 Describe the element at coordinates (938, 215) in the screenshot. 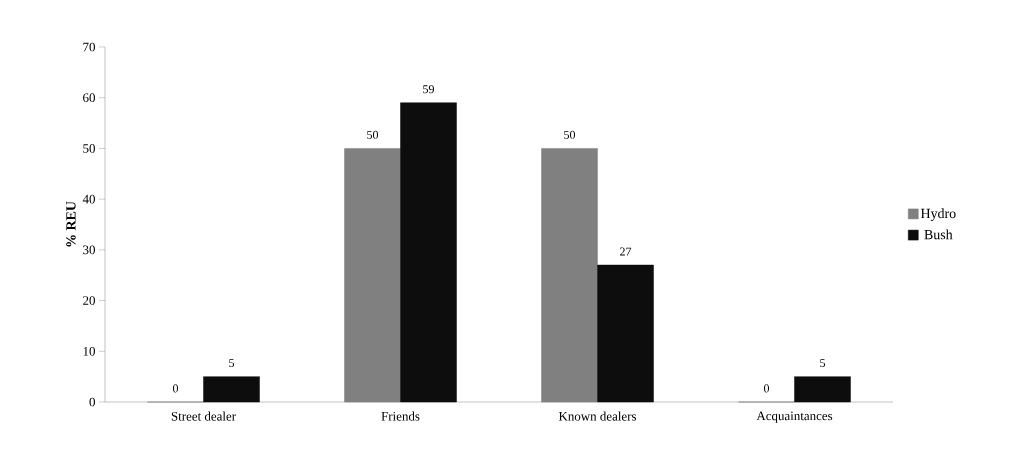

I see `legend-label: Hydro` at that location.